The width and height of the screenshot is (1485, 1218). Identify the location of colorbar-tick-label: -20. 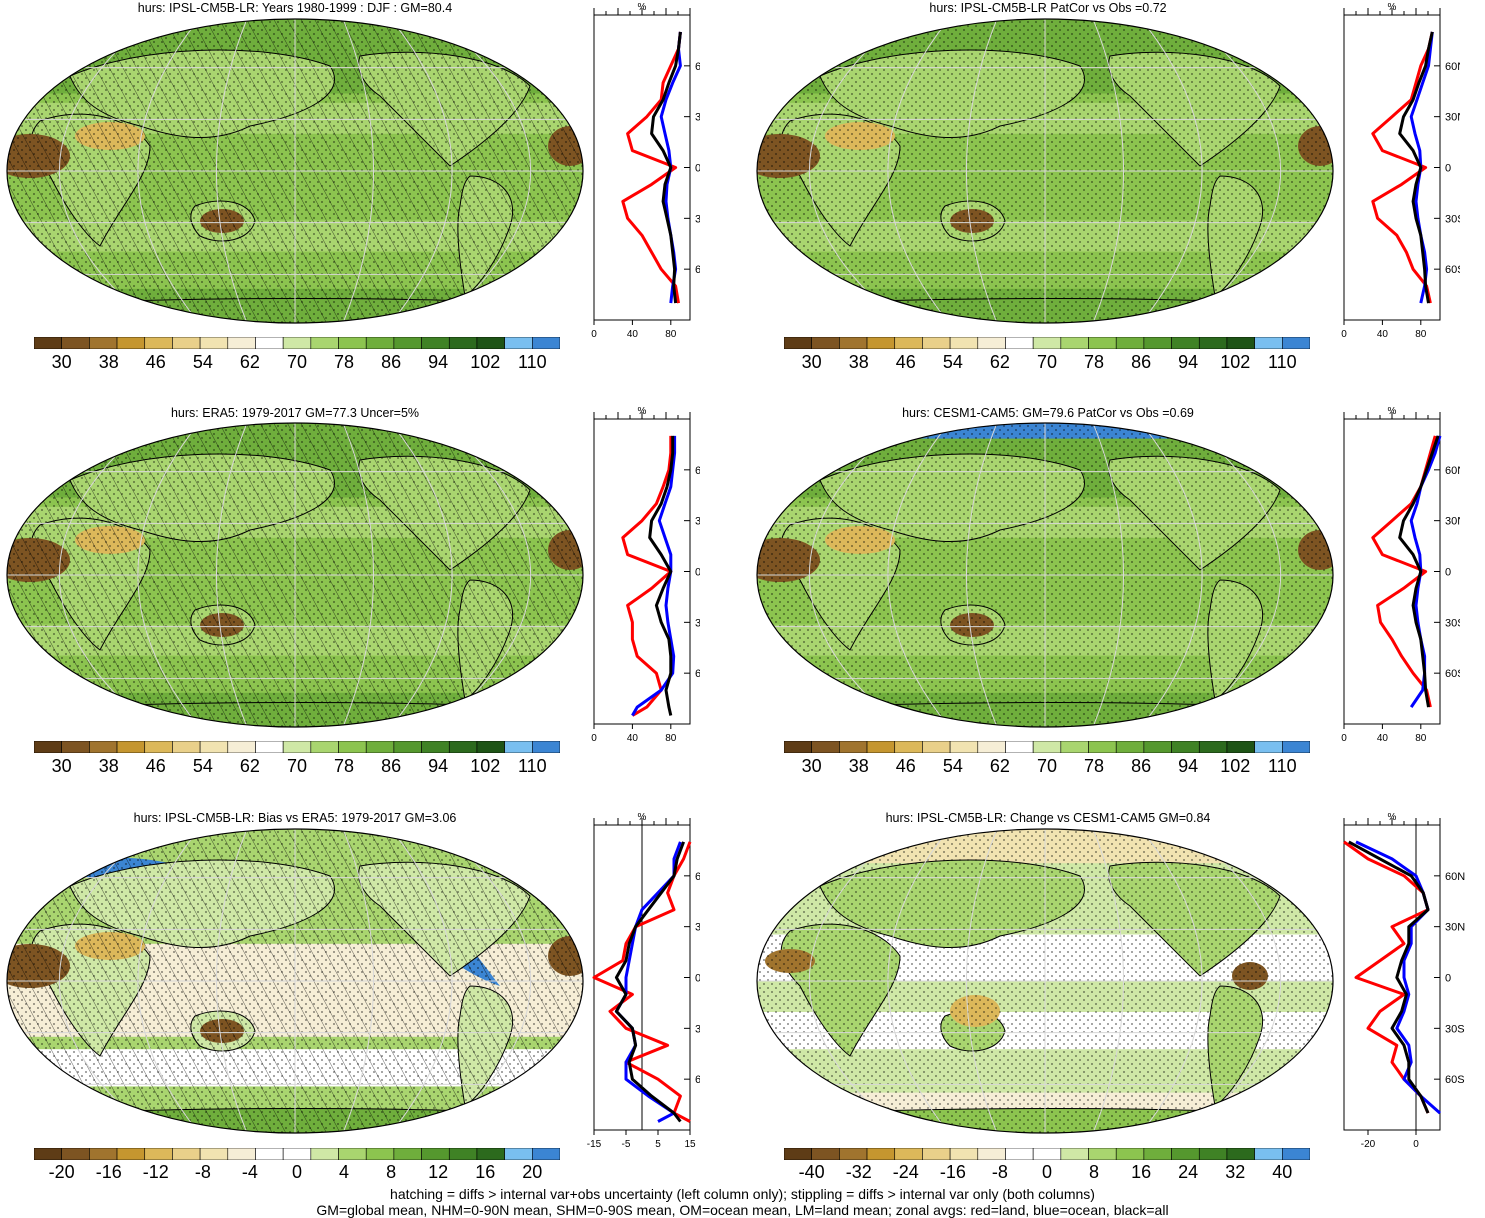
(61, 1172).